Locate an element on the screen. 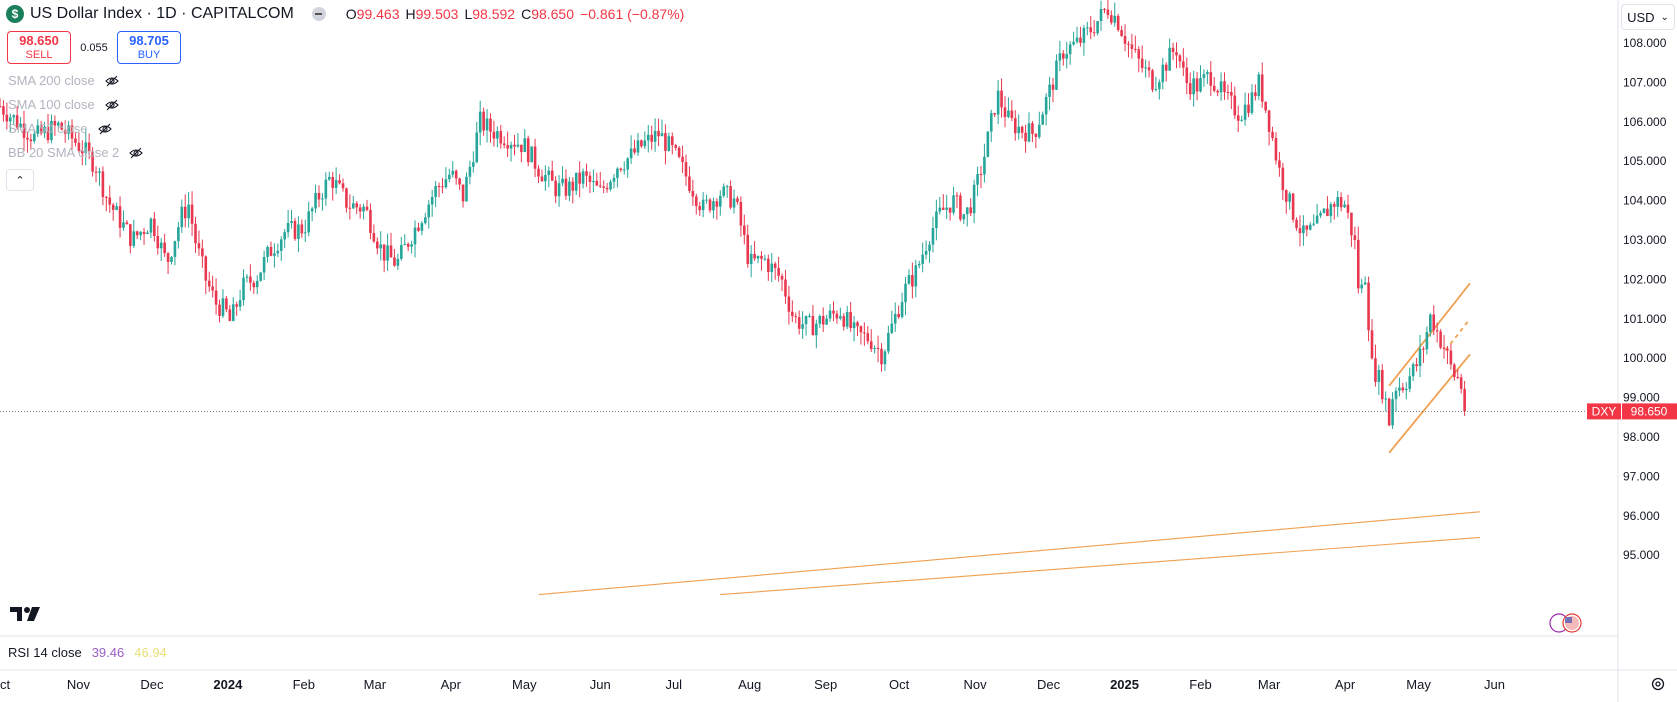  time-tick-label: Mar is located at coordinates (1269, 684).